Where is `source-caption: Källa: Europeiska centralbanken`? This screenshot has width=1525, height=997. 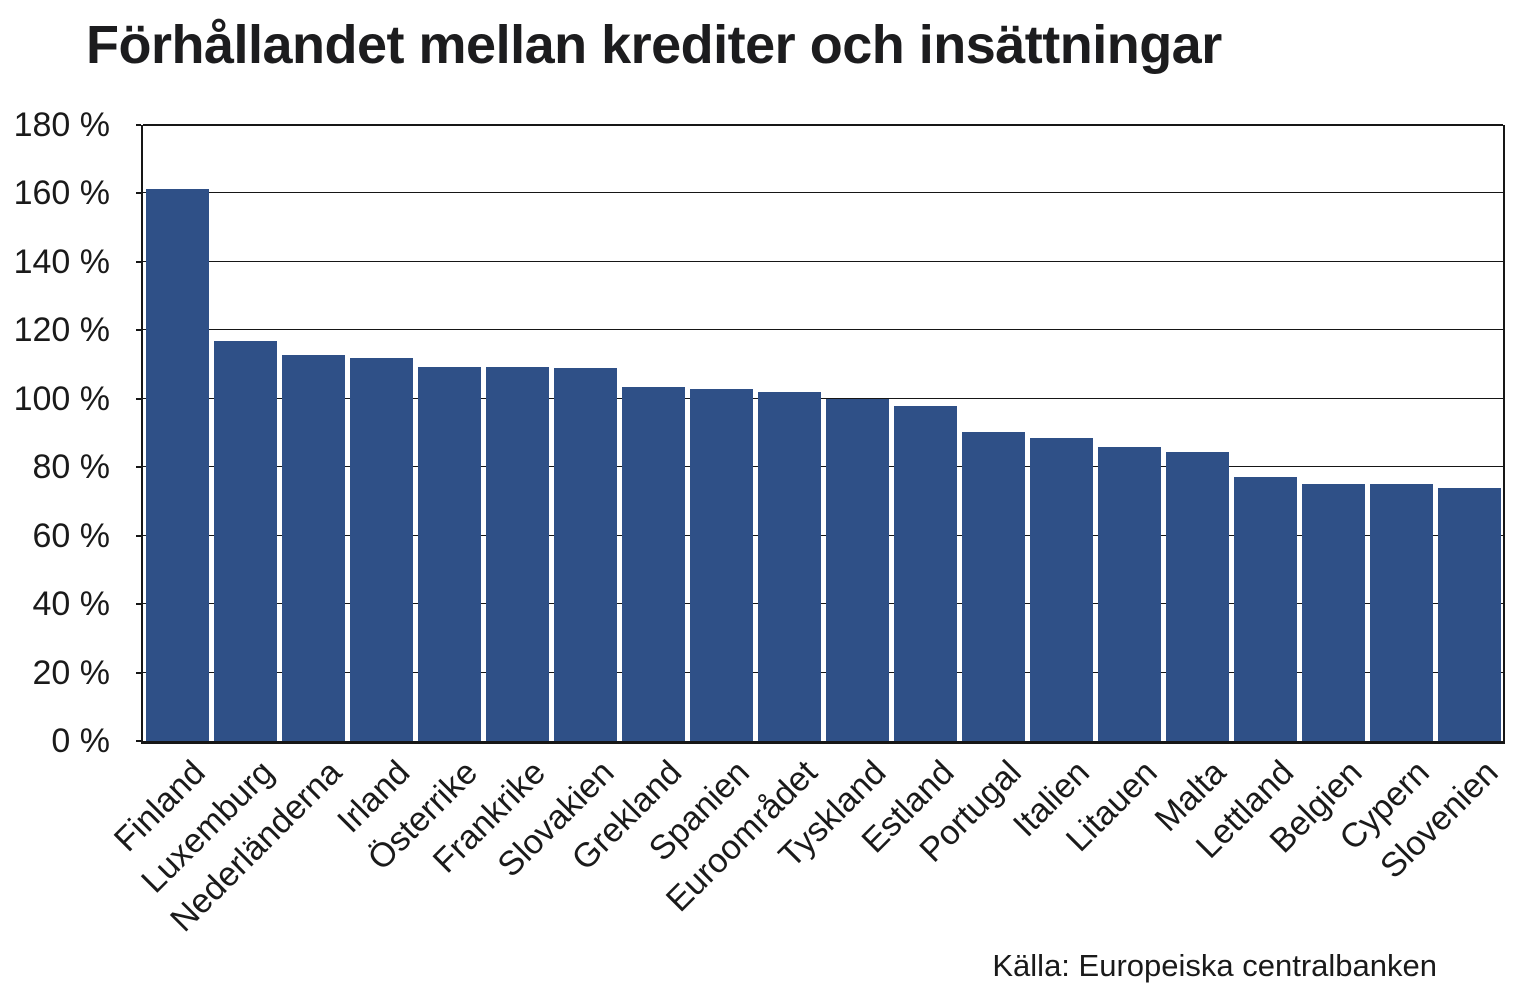 source-caption: Källa: Europeiska centralbanken is located at coordinates (1214, 965).